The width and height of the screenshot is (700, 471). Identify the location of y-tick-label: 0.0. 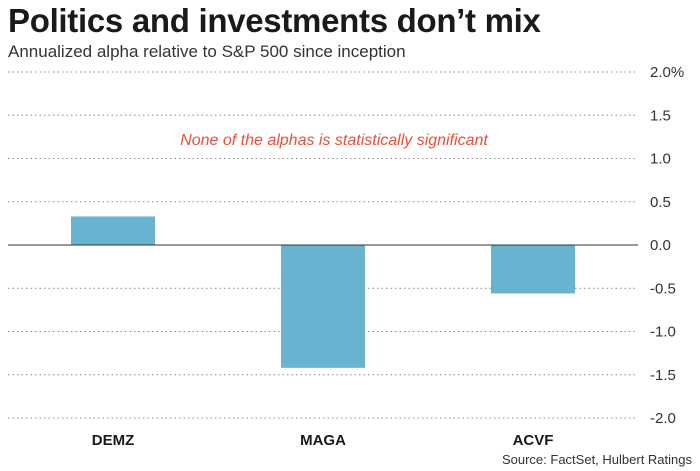
(660, 245).